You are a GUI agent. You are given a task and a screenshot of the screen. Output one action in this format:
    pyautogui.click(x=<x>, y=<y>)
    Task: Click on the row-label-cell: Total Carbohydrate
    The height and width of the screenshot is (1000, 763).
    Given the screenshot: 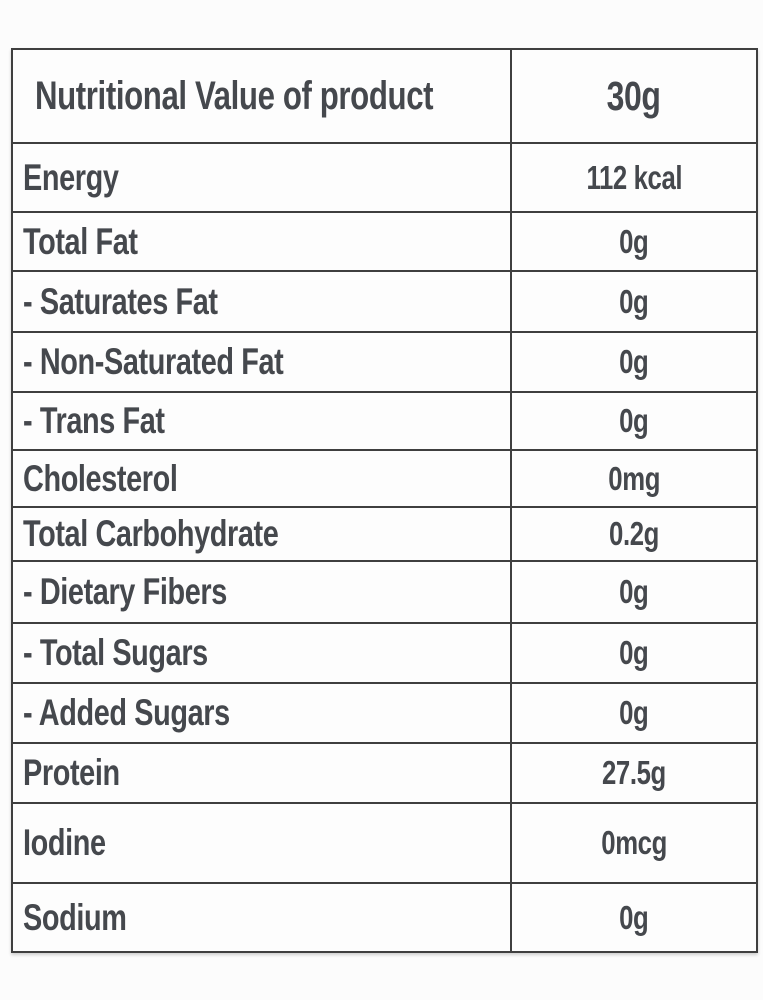 What is the action you would take?
    pyautogui.click(x=262, y=534)
    